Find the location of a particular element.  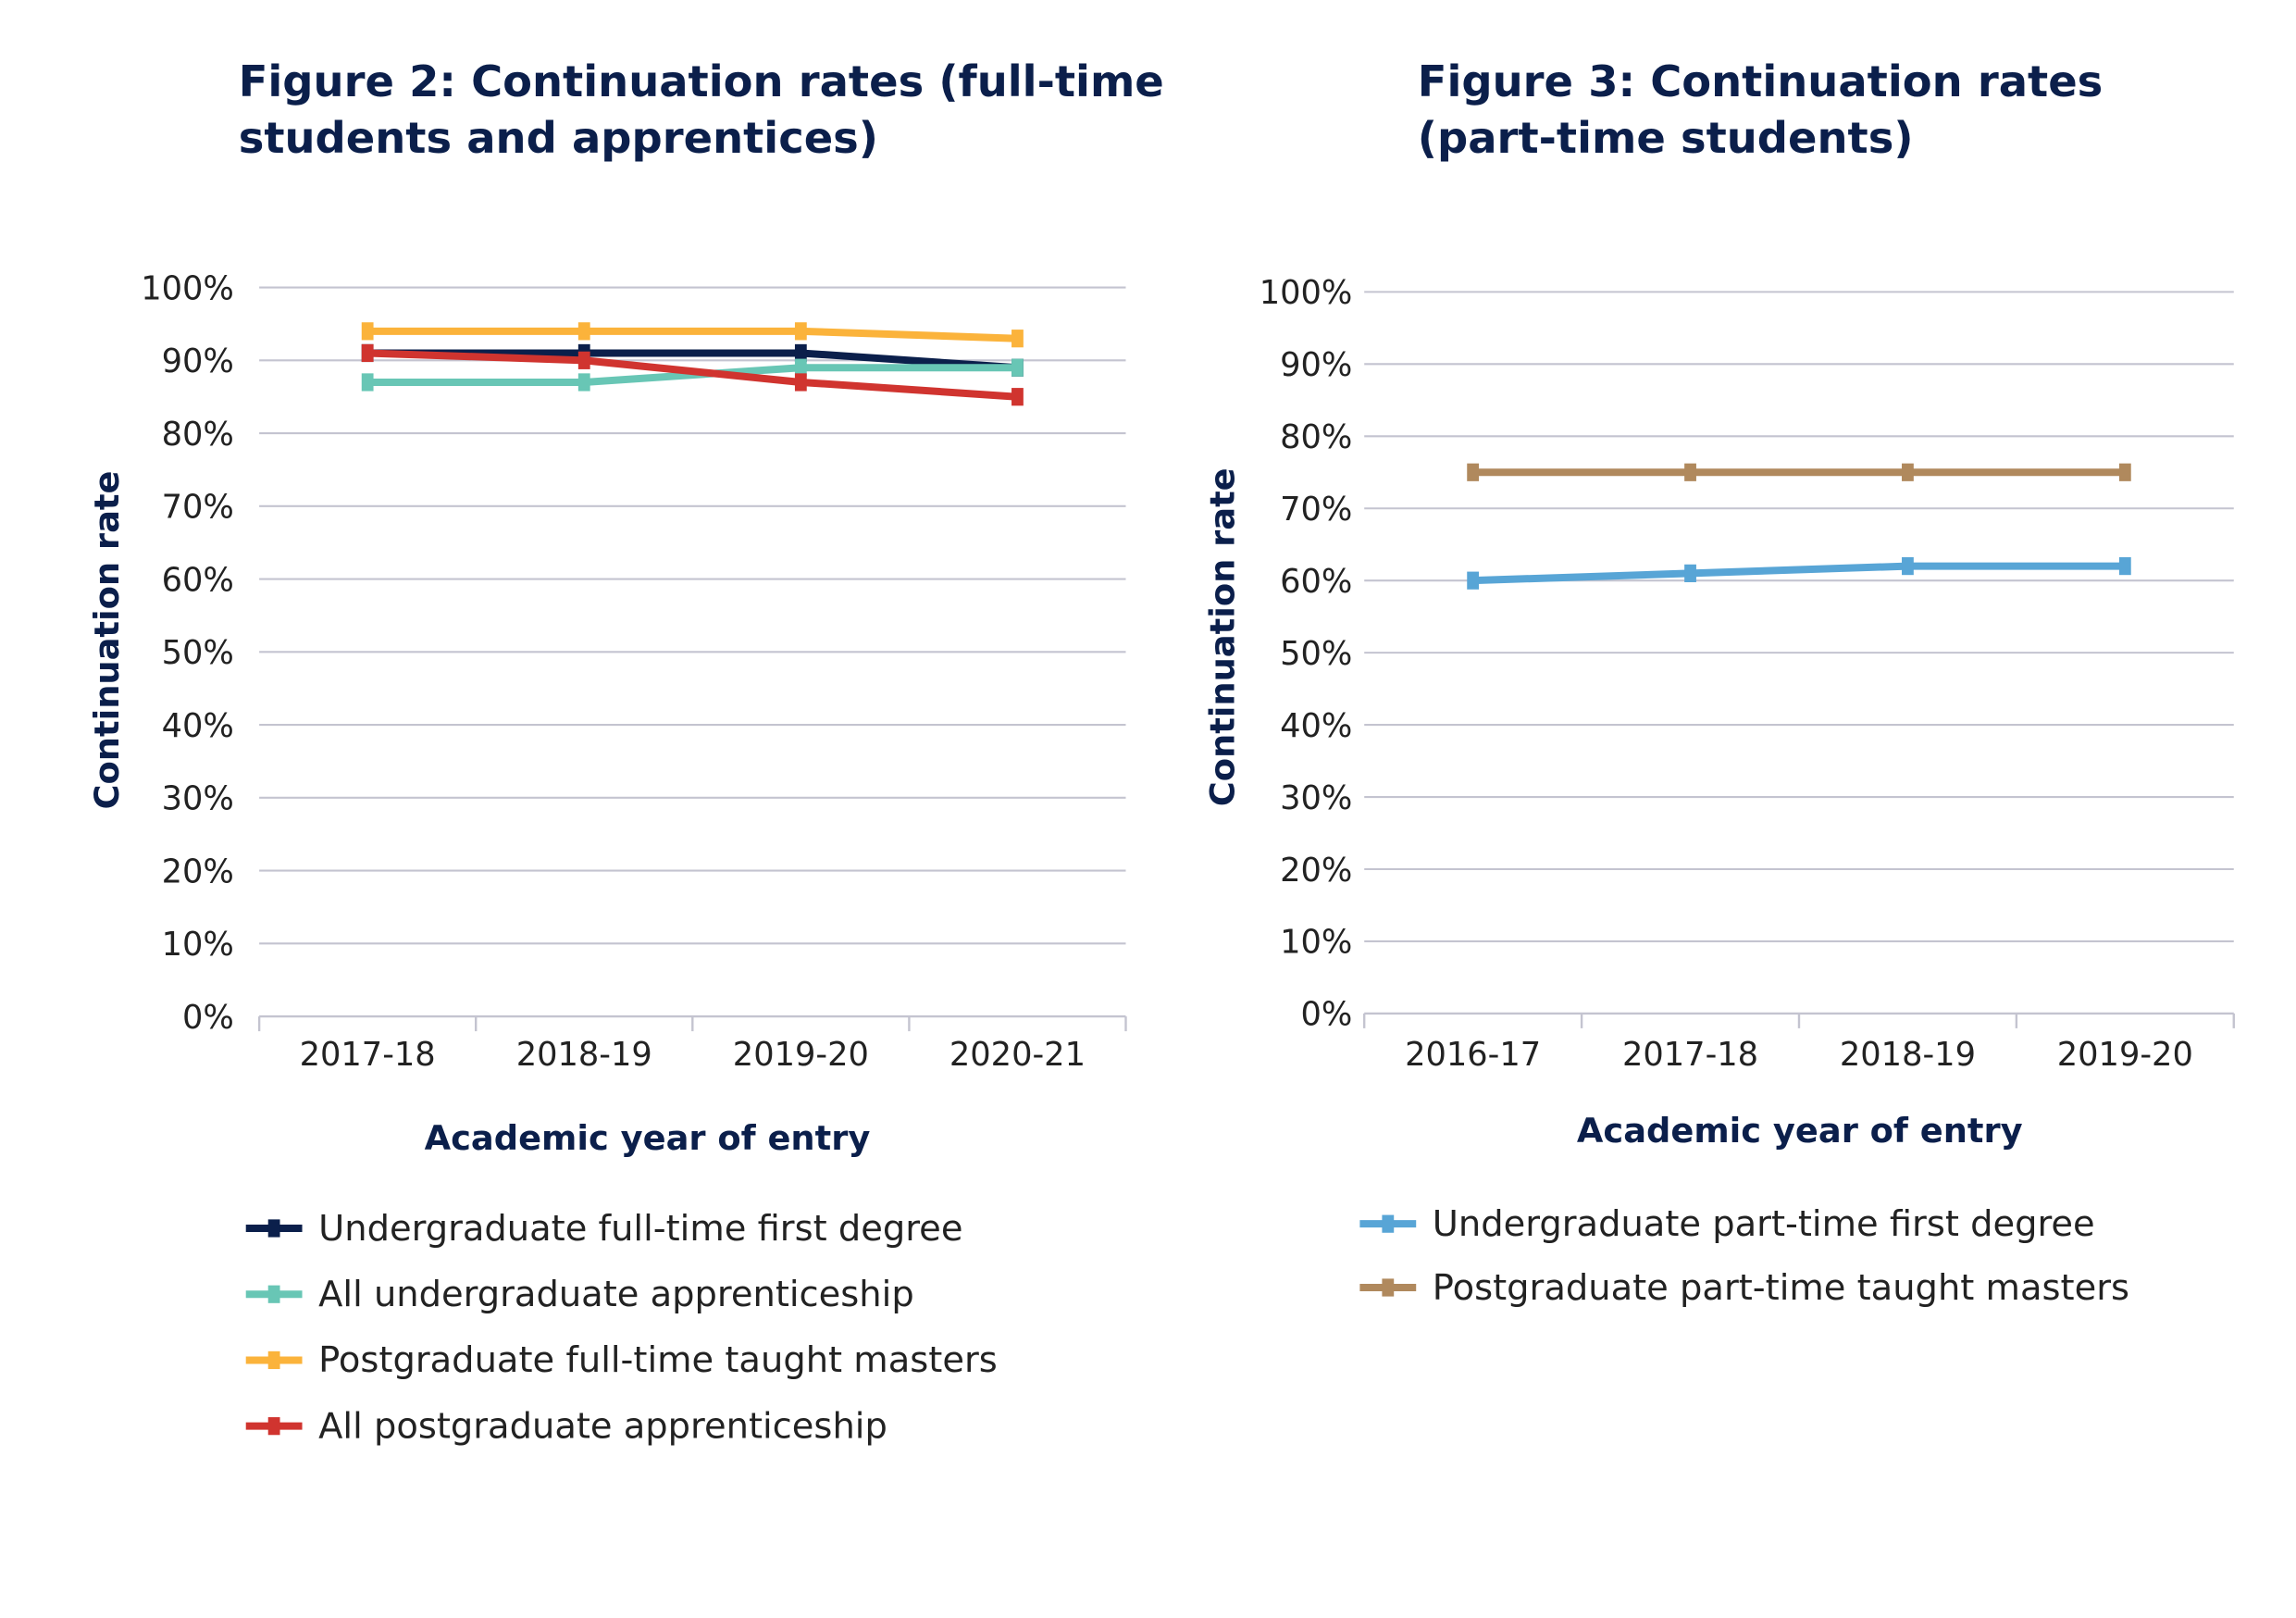

chart-title-line-2: (part-time students) is located at coordinates (1666, 138).